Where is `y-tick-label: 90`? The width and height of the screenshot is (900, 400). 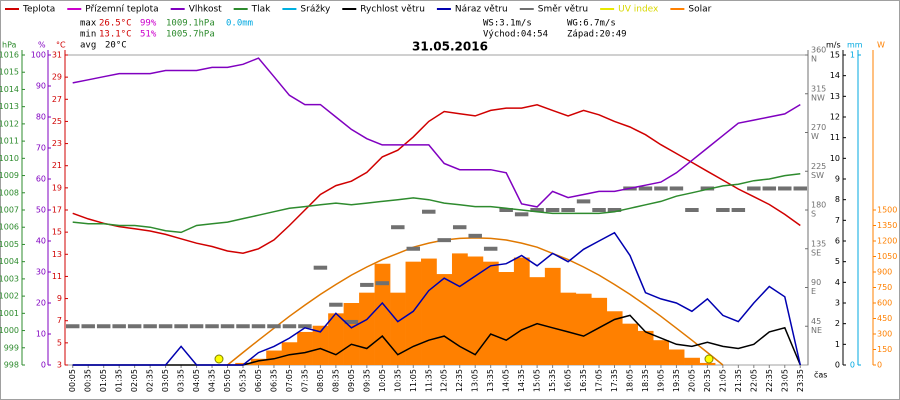
y-tick-label: 90 is located at coordinates (816, 282).